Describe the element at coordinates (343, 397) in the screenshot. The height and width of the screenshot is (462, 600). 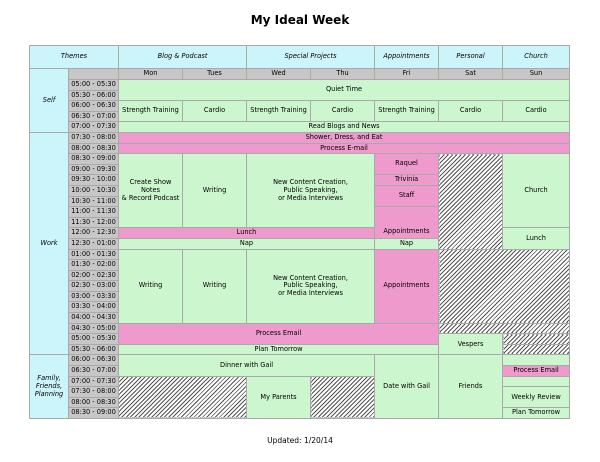
I see `blocked-thu-evening` at that location.